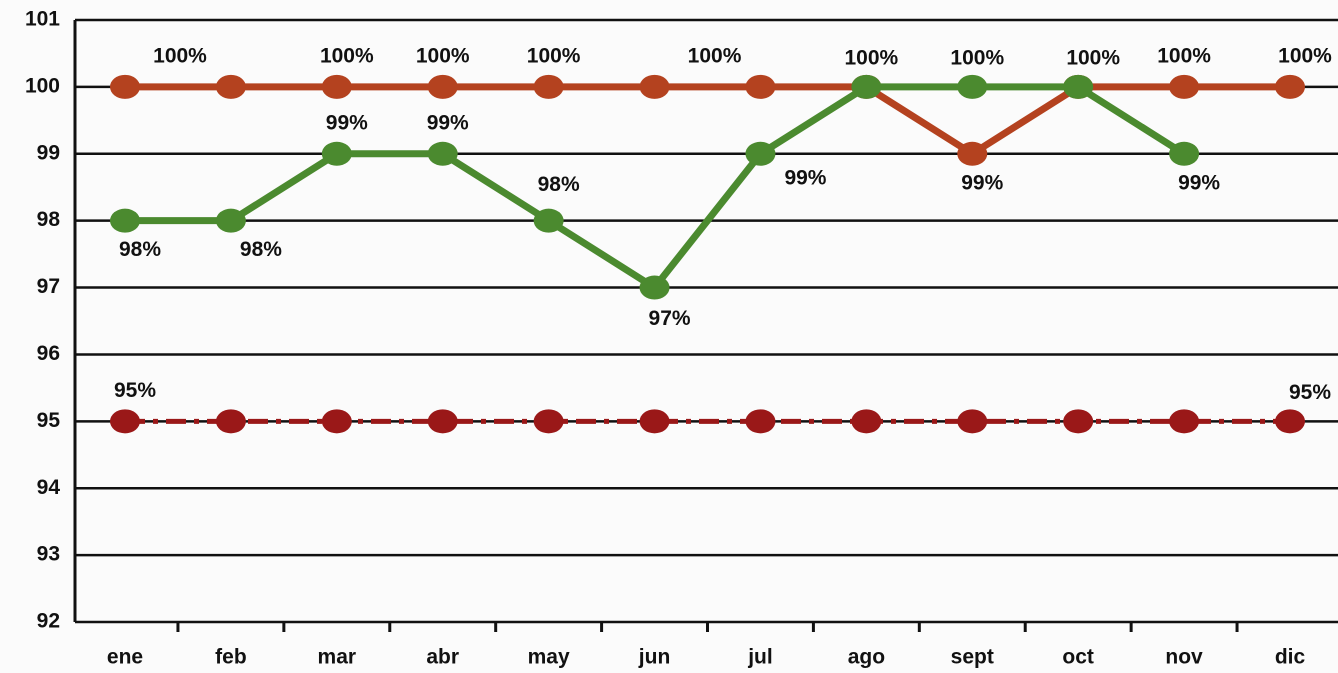 The image size is (1338, 673). What do you see at coordinates (42, 85) in the screenshot?
I see `y-tick-label: 100` at bounding box center [42, 85].